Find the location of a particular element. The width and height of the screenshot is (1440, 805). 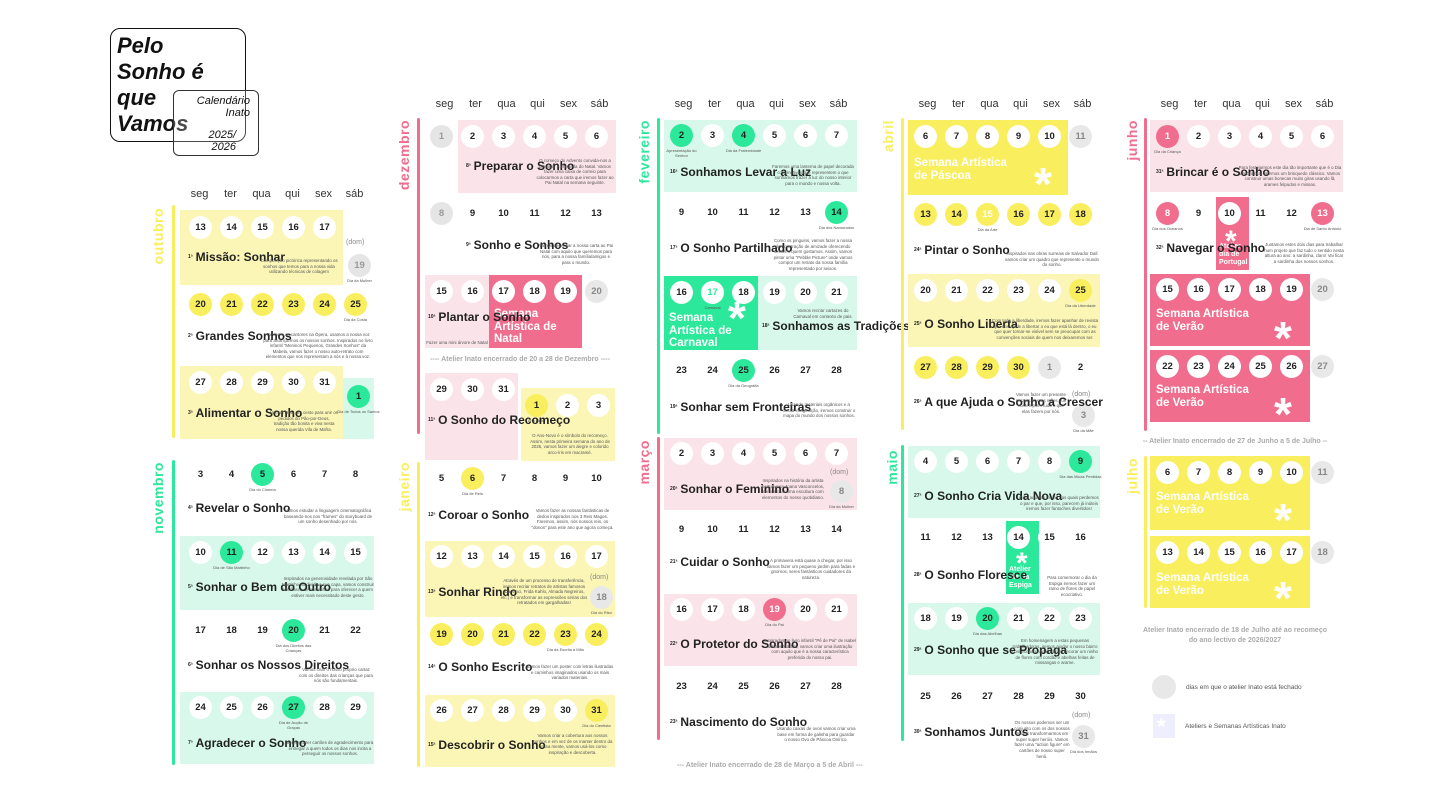

day-cell: 25 Dia da Costa is located at coordinates (355, 307).